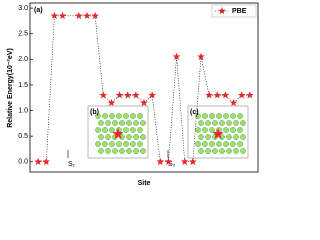 The height and width of the screenshot is (240, 320). I want to click on x-axis-label: Site, so click(144, 183).